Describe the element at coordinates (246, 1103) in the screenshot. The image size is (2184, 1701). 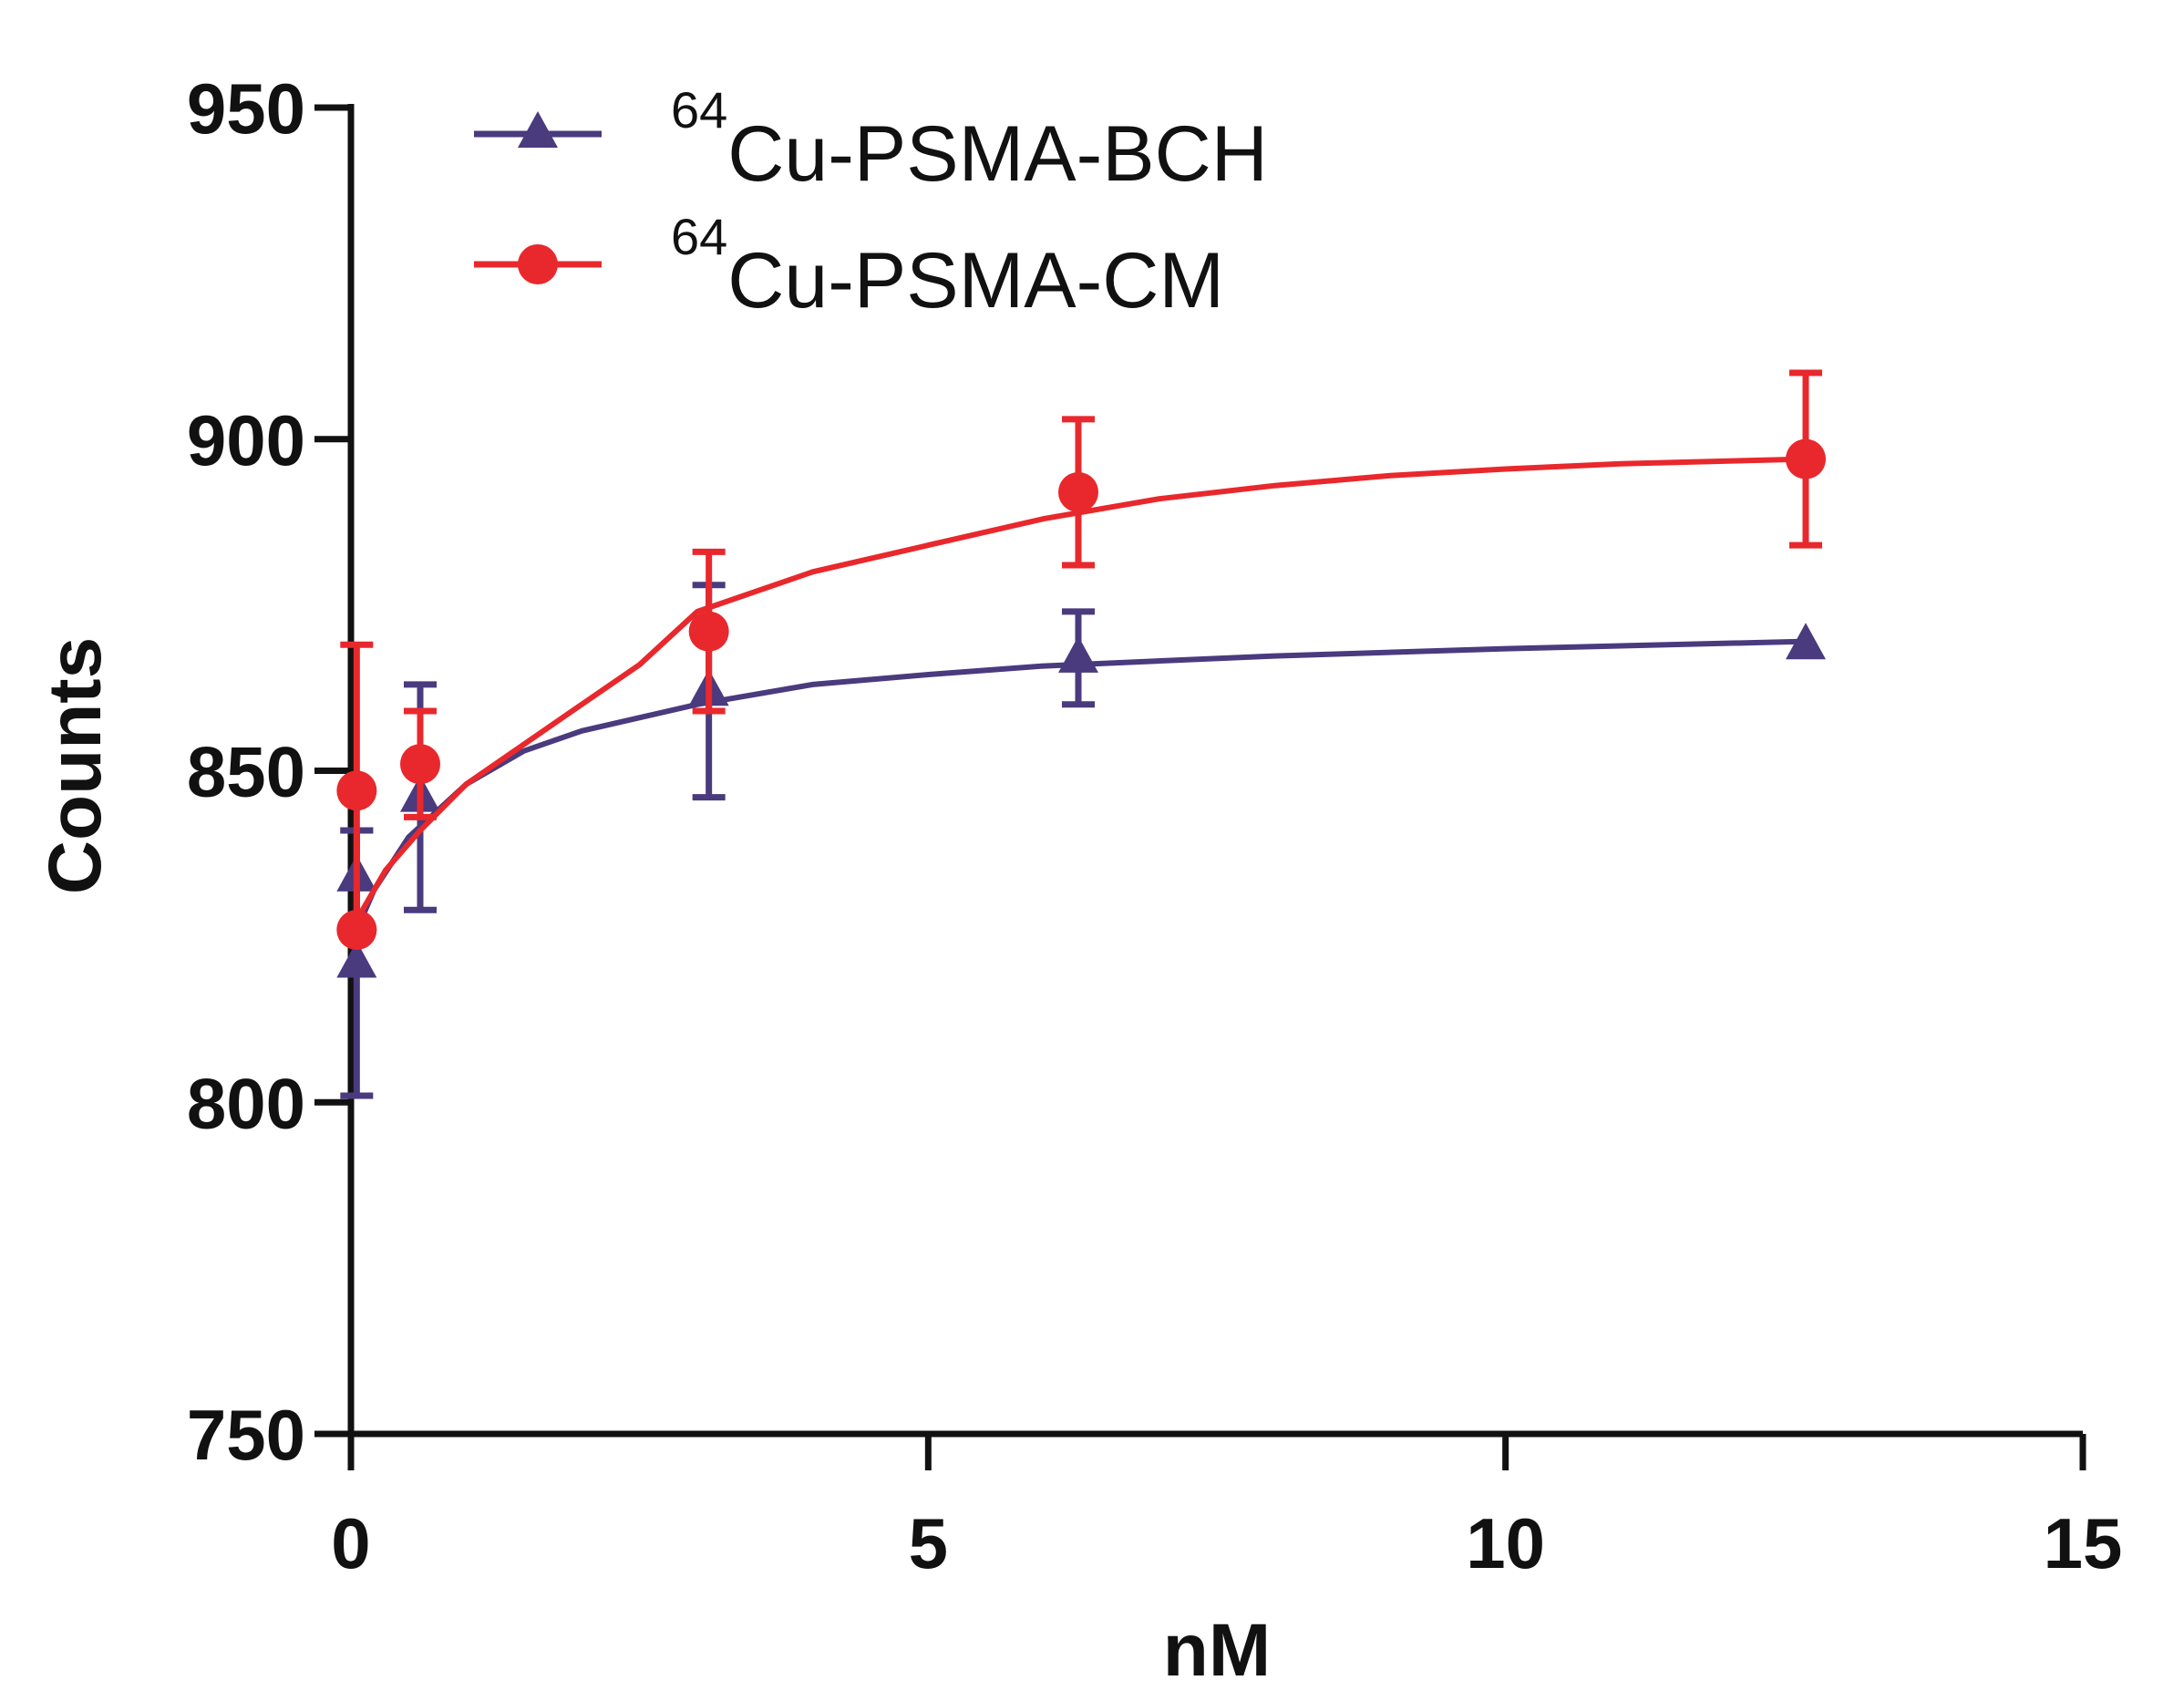
I see `y-tick-label: 800` at that location.